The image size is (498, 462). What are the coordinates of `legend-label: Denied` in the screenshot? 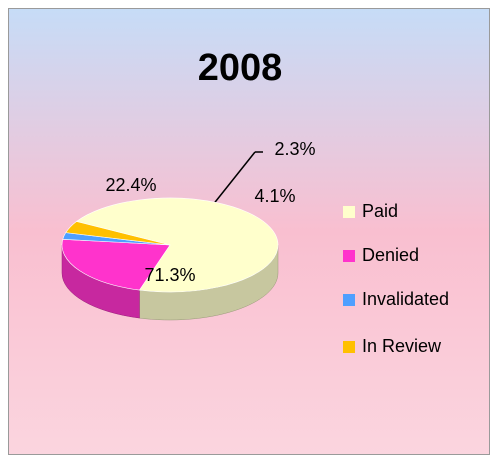 It's located at (390, 255).